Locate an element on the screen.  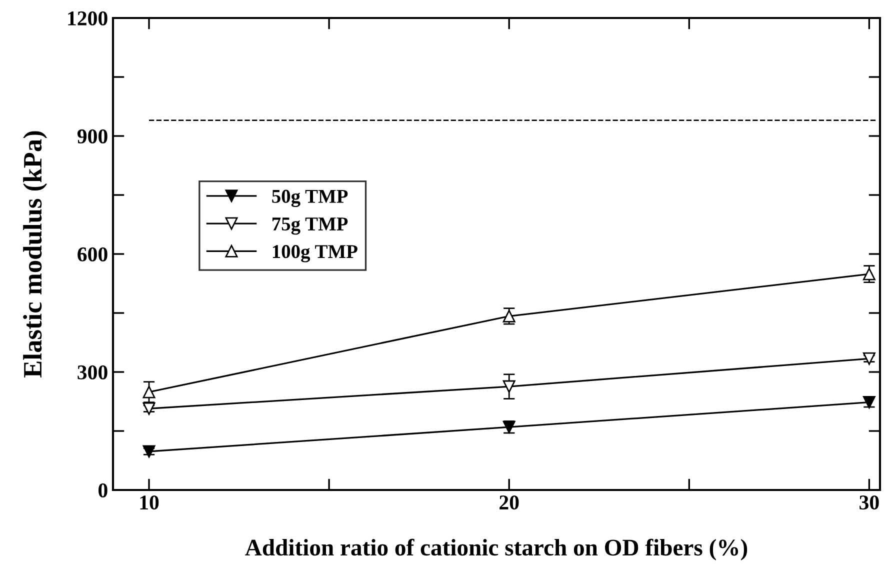
y-tick-label: 1200 is located at coordinates (88, 18).